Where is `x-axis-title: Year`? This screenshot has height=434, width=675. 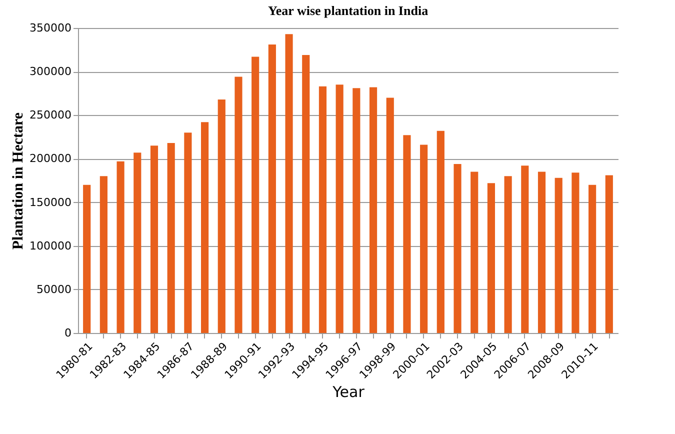
x-axis-title: Year is located at coordinates (349, 391).